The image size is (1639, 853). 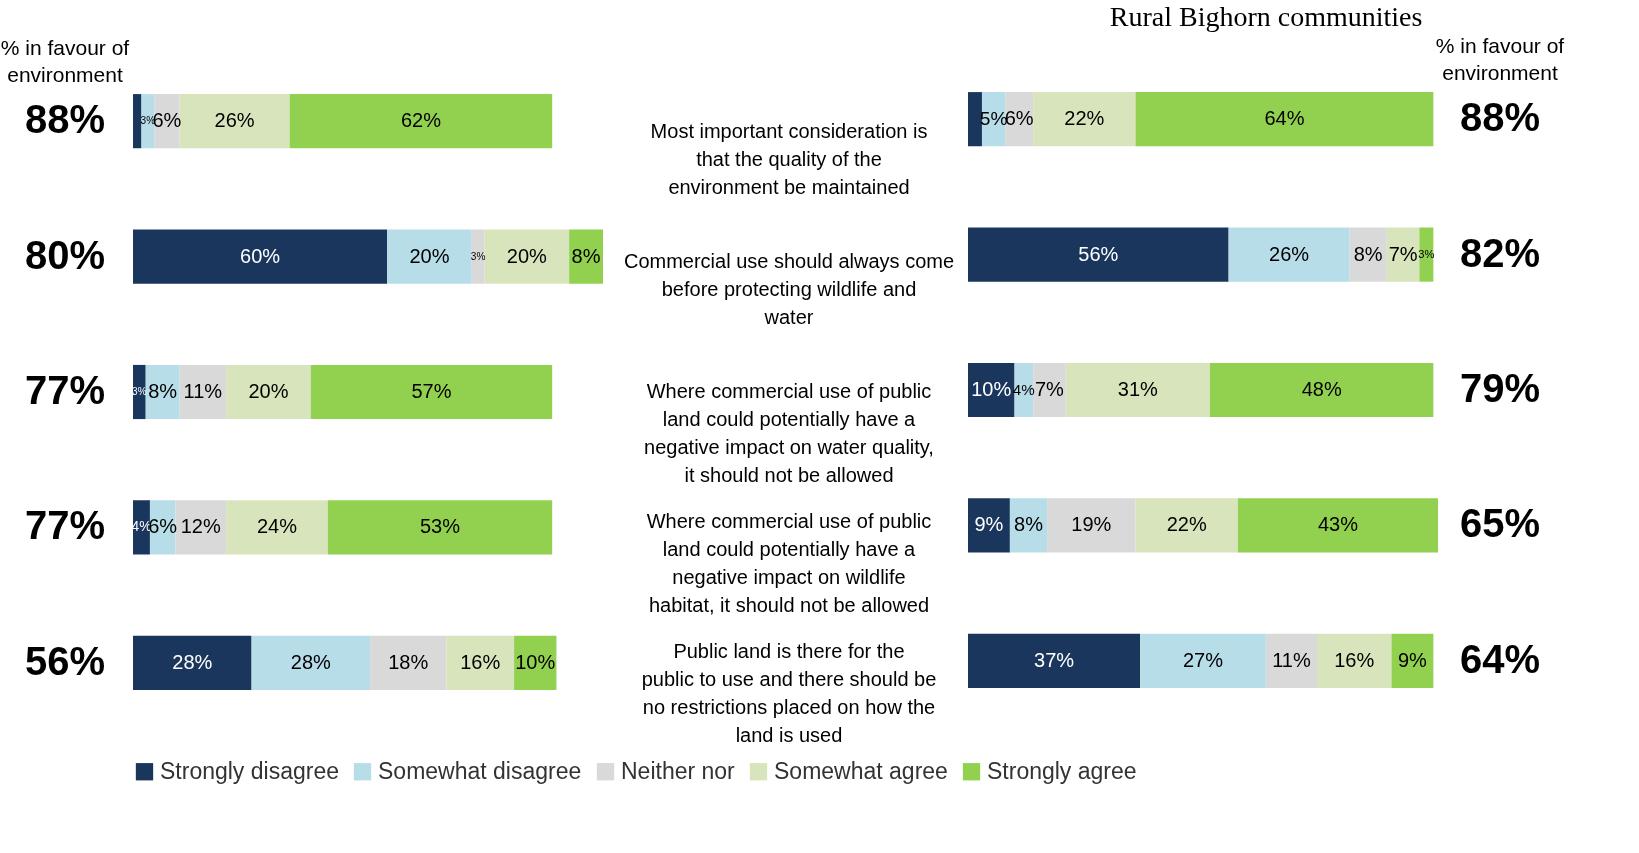 What do you see at coordinates (249, 770) in the screenshot?
I see `legend-label: Strongly disagree` at bounding box center [249, 770].